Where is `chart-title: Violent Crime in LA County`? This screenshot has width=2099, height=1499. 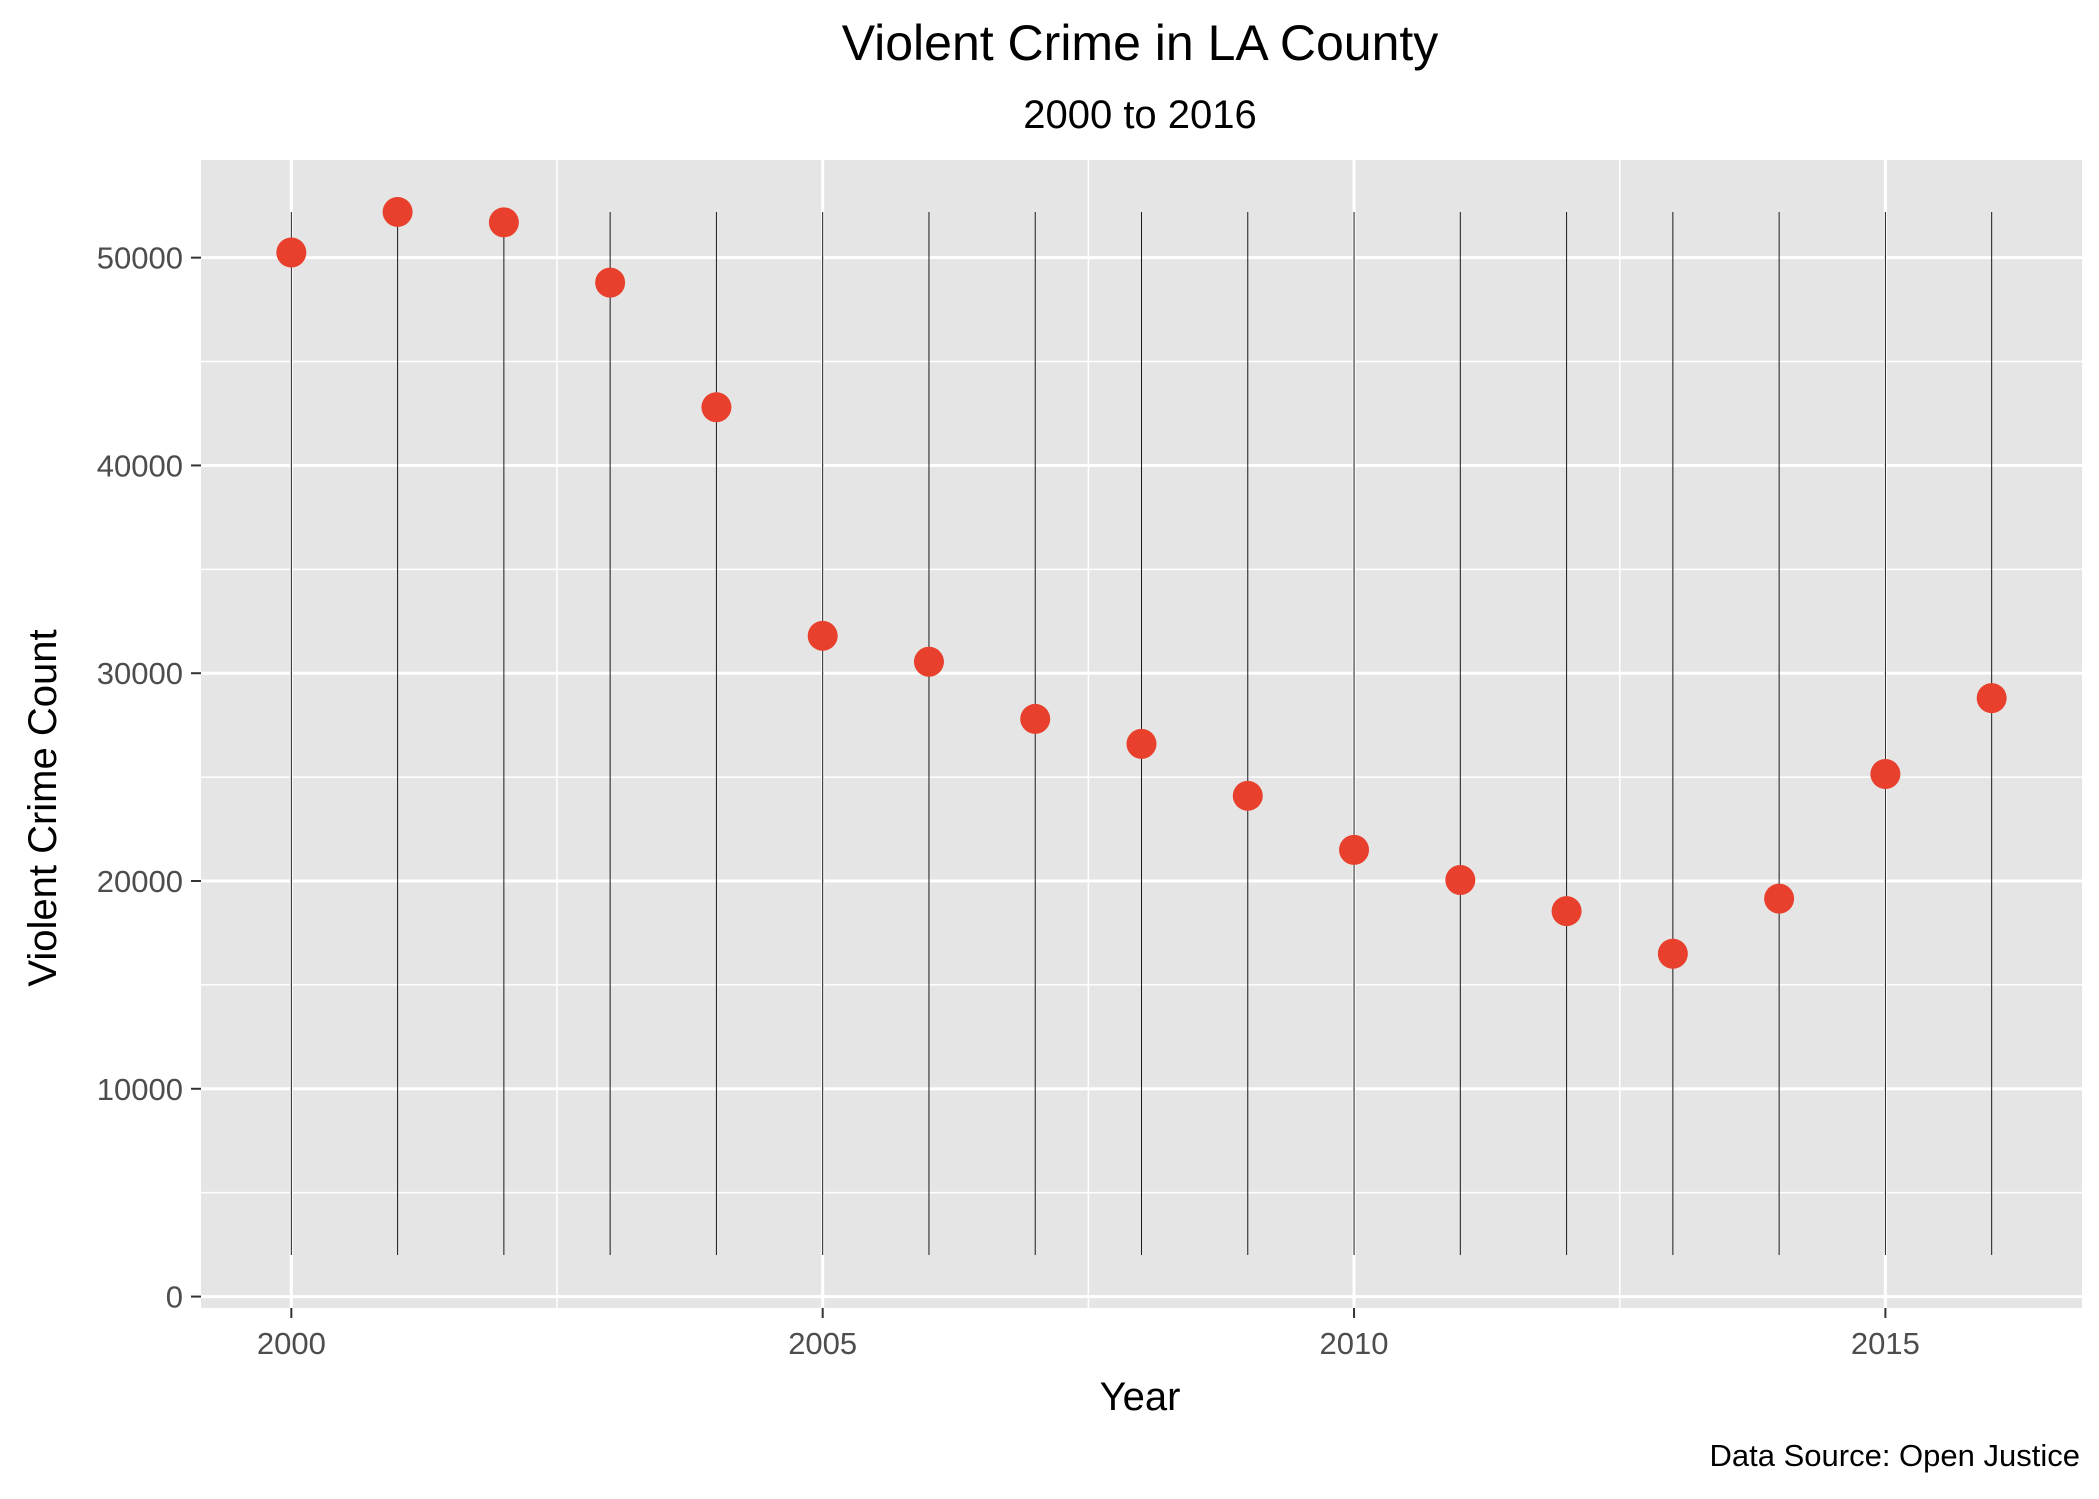
chart-title: Violent Crime in LA County is located at coordinates (1140, 43).